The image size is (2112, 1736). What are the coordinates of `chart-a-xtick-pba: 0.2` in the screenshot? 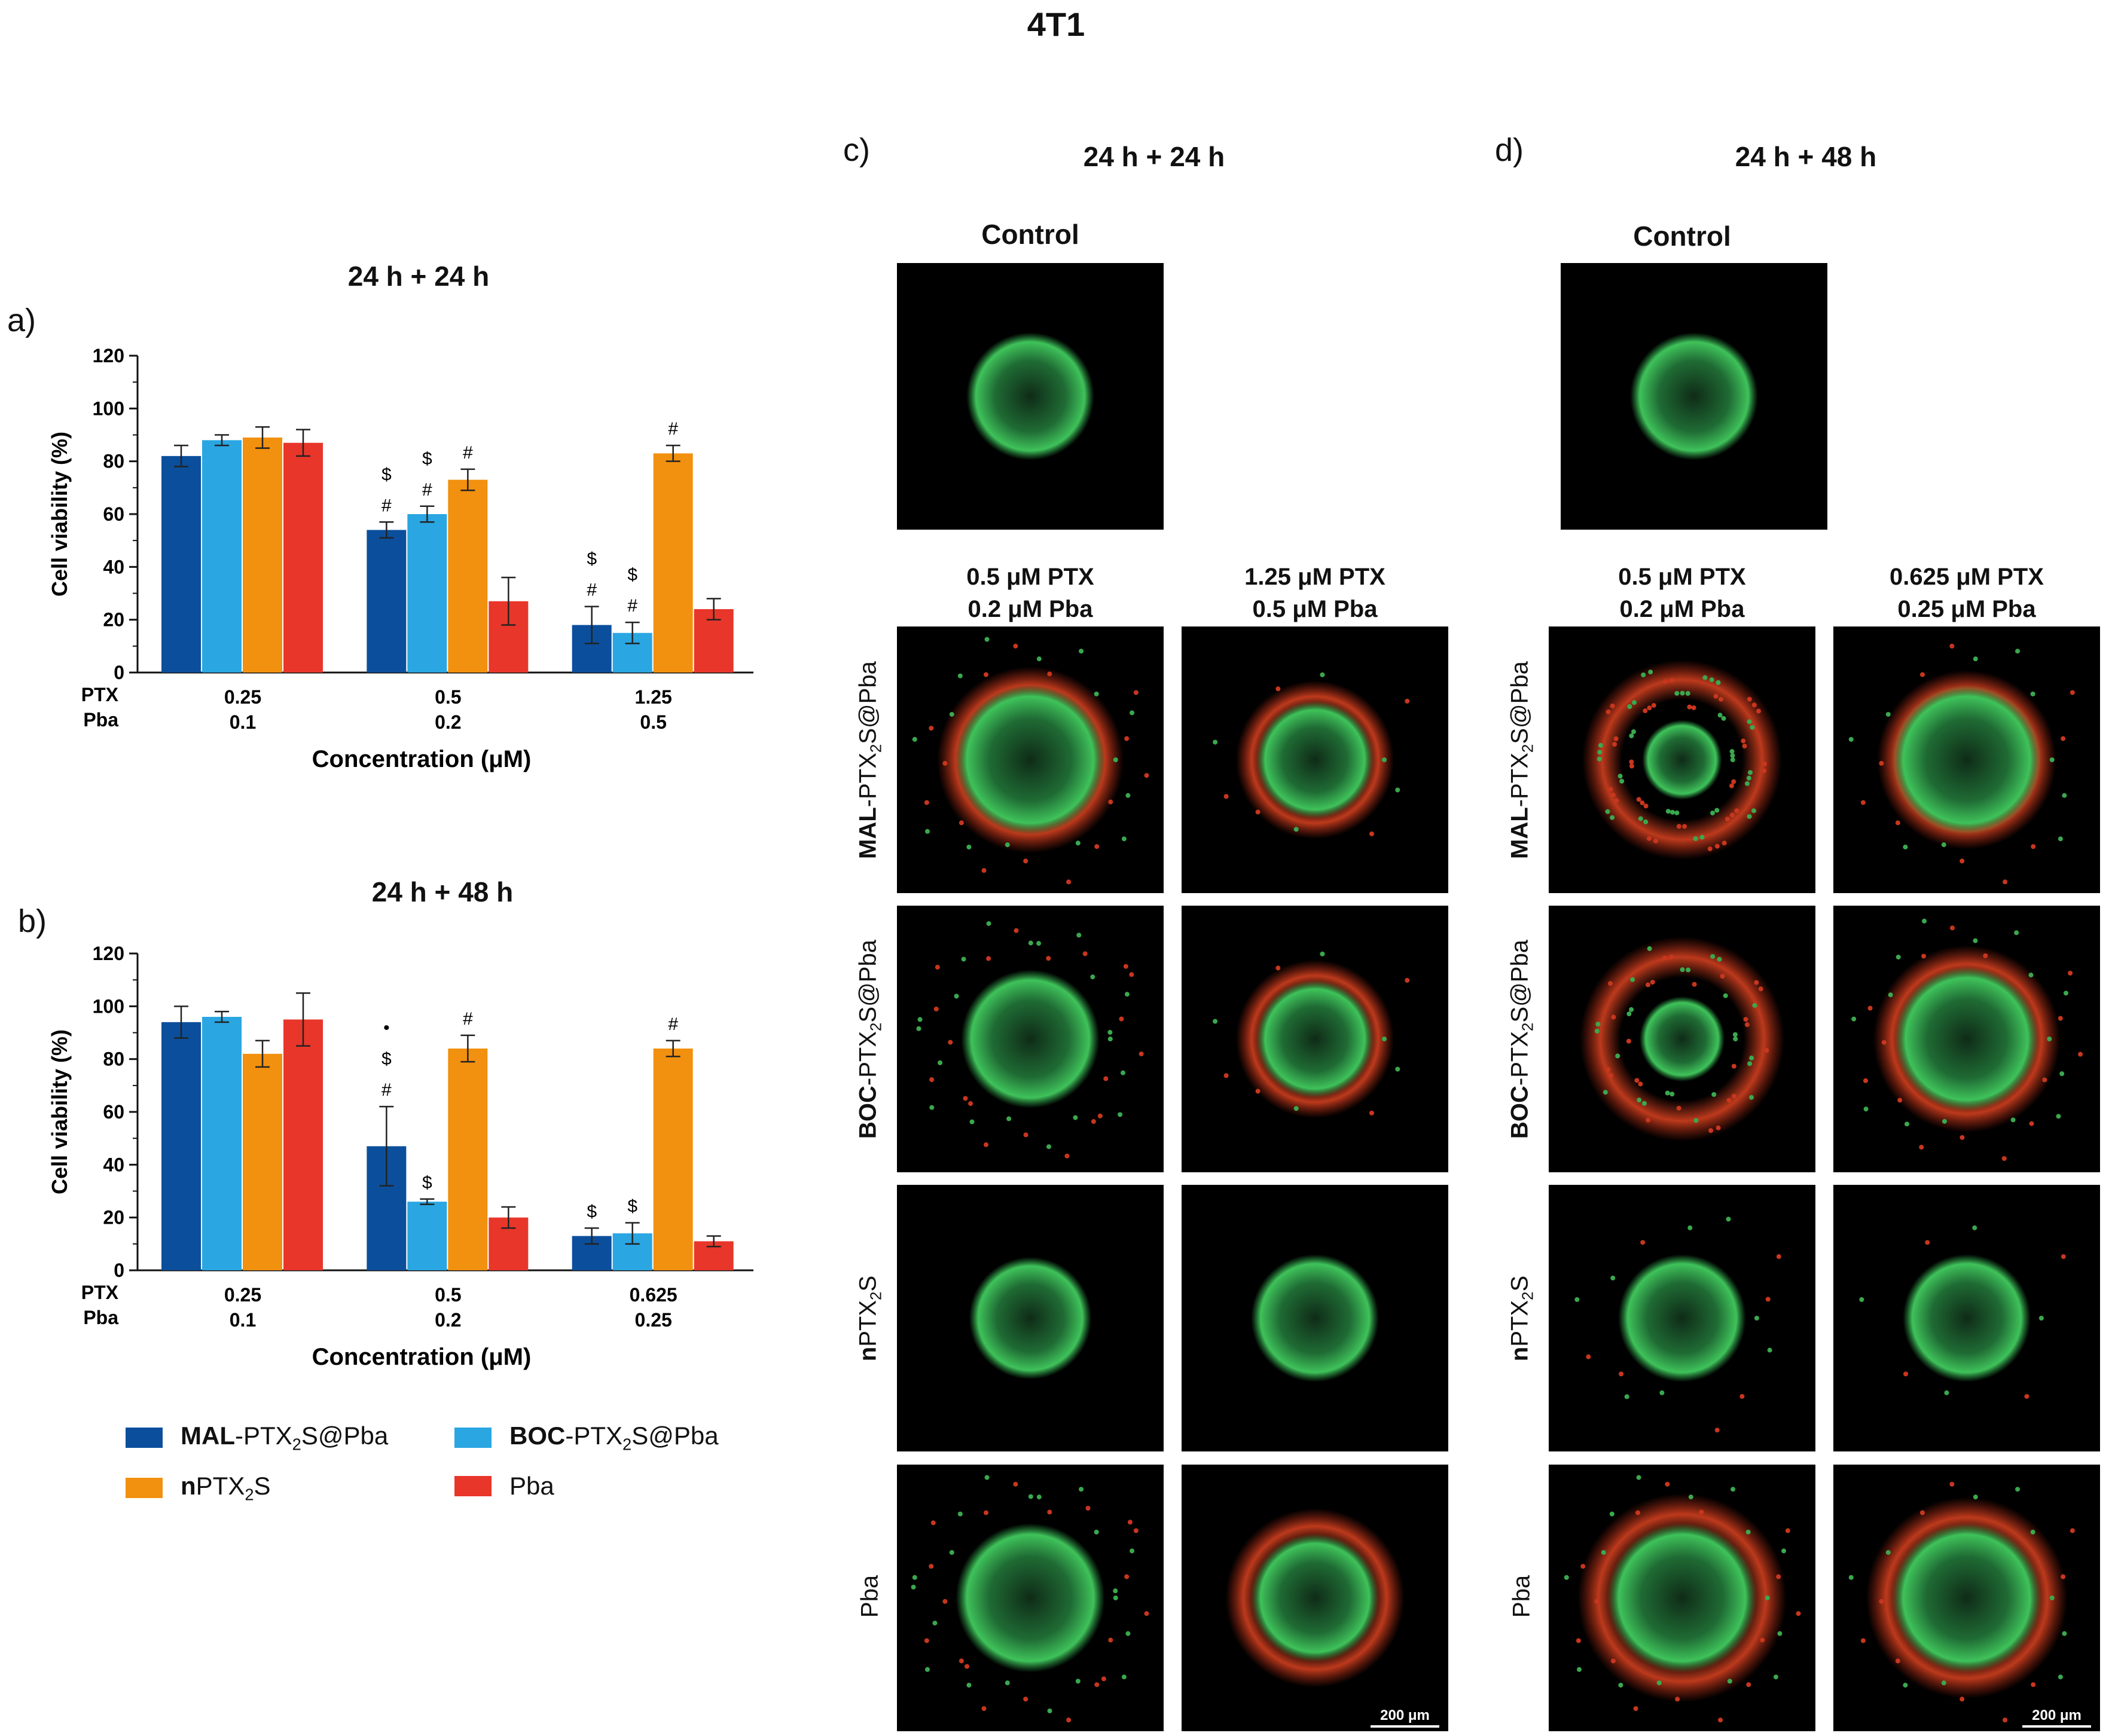 It's located at (448, 722).